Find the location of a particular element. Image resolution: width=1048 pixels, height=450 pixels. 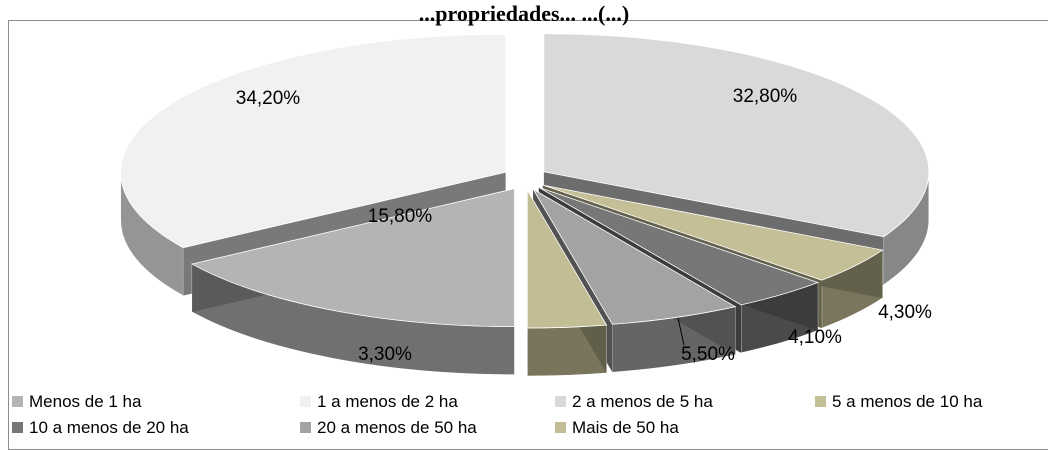

data-label: 4,30% is located at coordinates (905, 312).